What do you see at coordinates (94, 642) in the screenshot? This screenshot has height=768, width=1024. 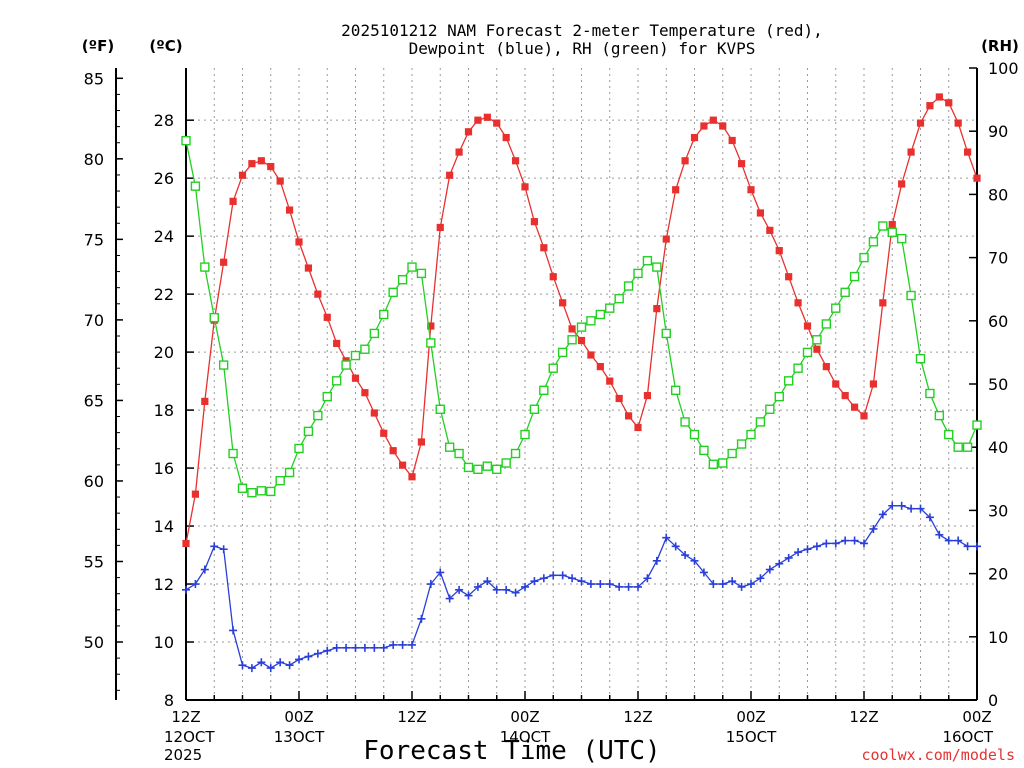 I see `fahrenheit-tick-label: 50` at bounding box center [94, 642].